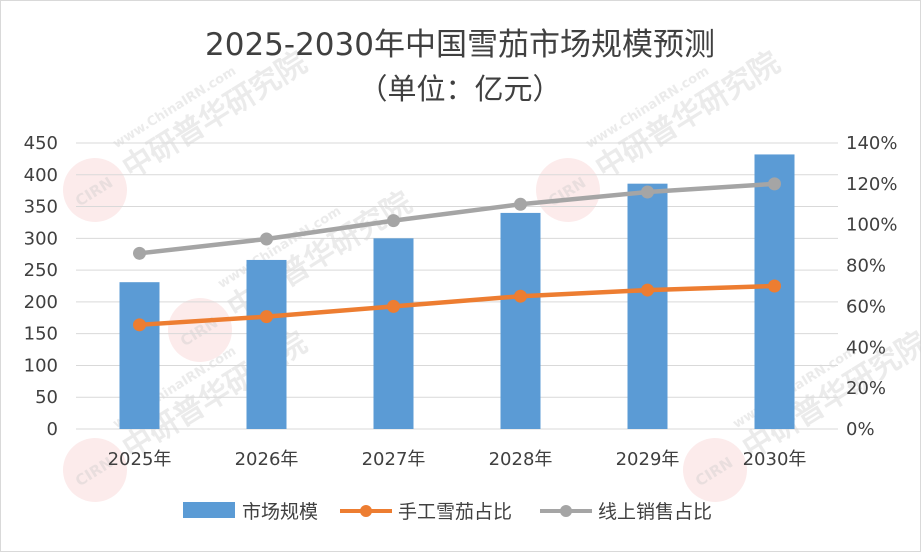 This screenshot has width=921, height=552. Describe the element at coordinates (871, 143) in the screenshot. I see `right-tick-label: 140%` at that location.